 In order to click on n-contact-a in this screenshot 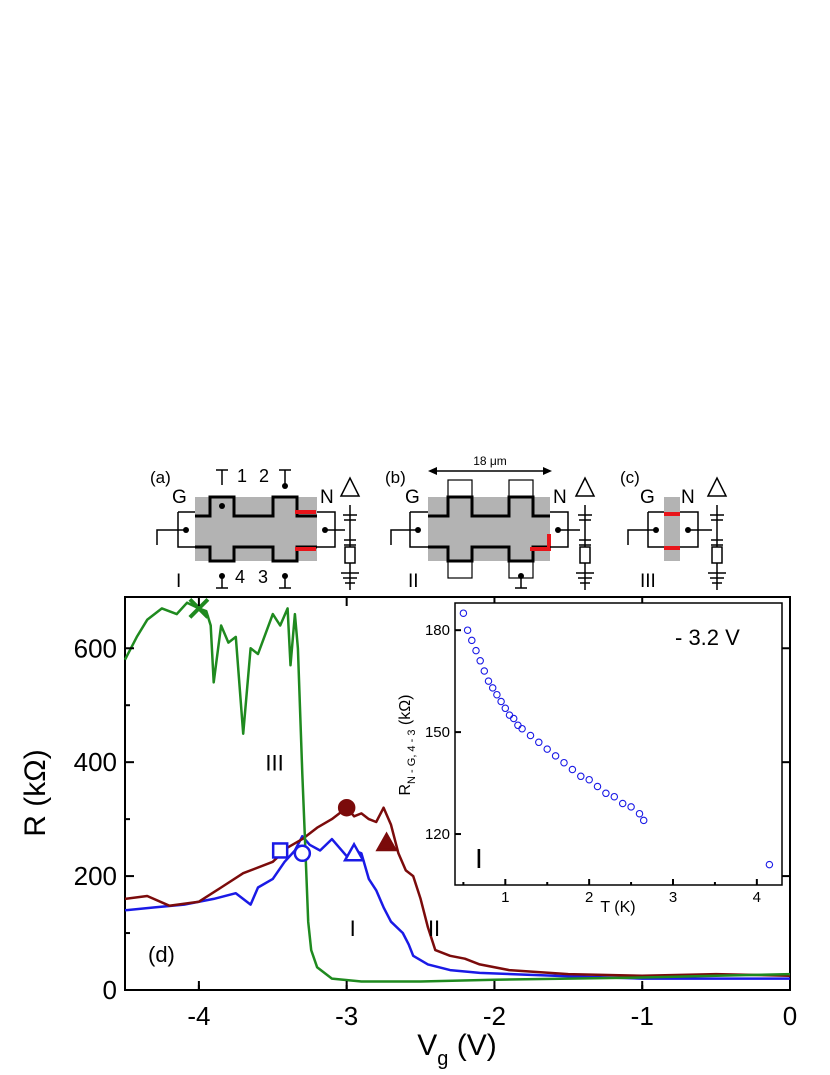, I will do `click(331, 529)`.